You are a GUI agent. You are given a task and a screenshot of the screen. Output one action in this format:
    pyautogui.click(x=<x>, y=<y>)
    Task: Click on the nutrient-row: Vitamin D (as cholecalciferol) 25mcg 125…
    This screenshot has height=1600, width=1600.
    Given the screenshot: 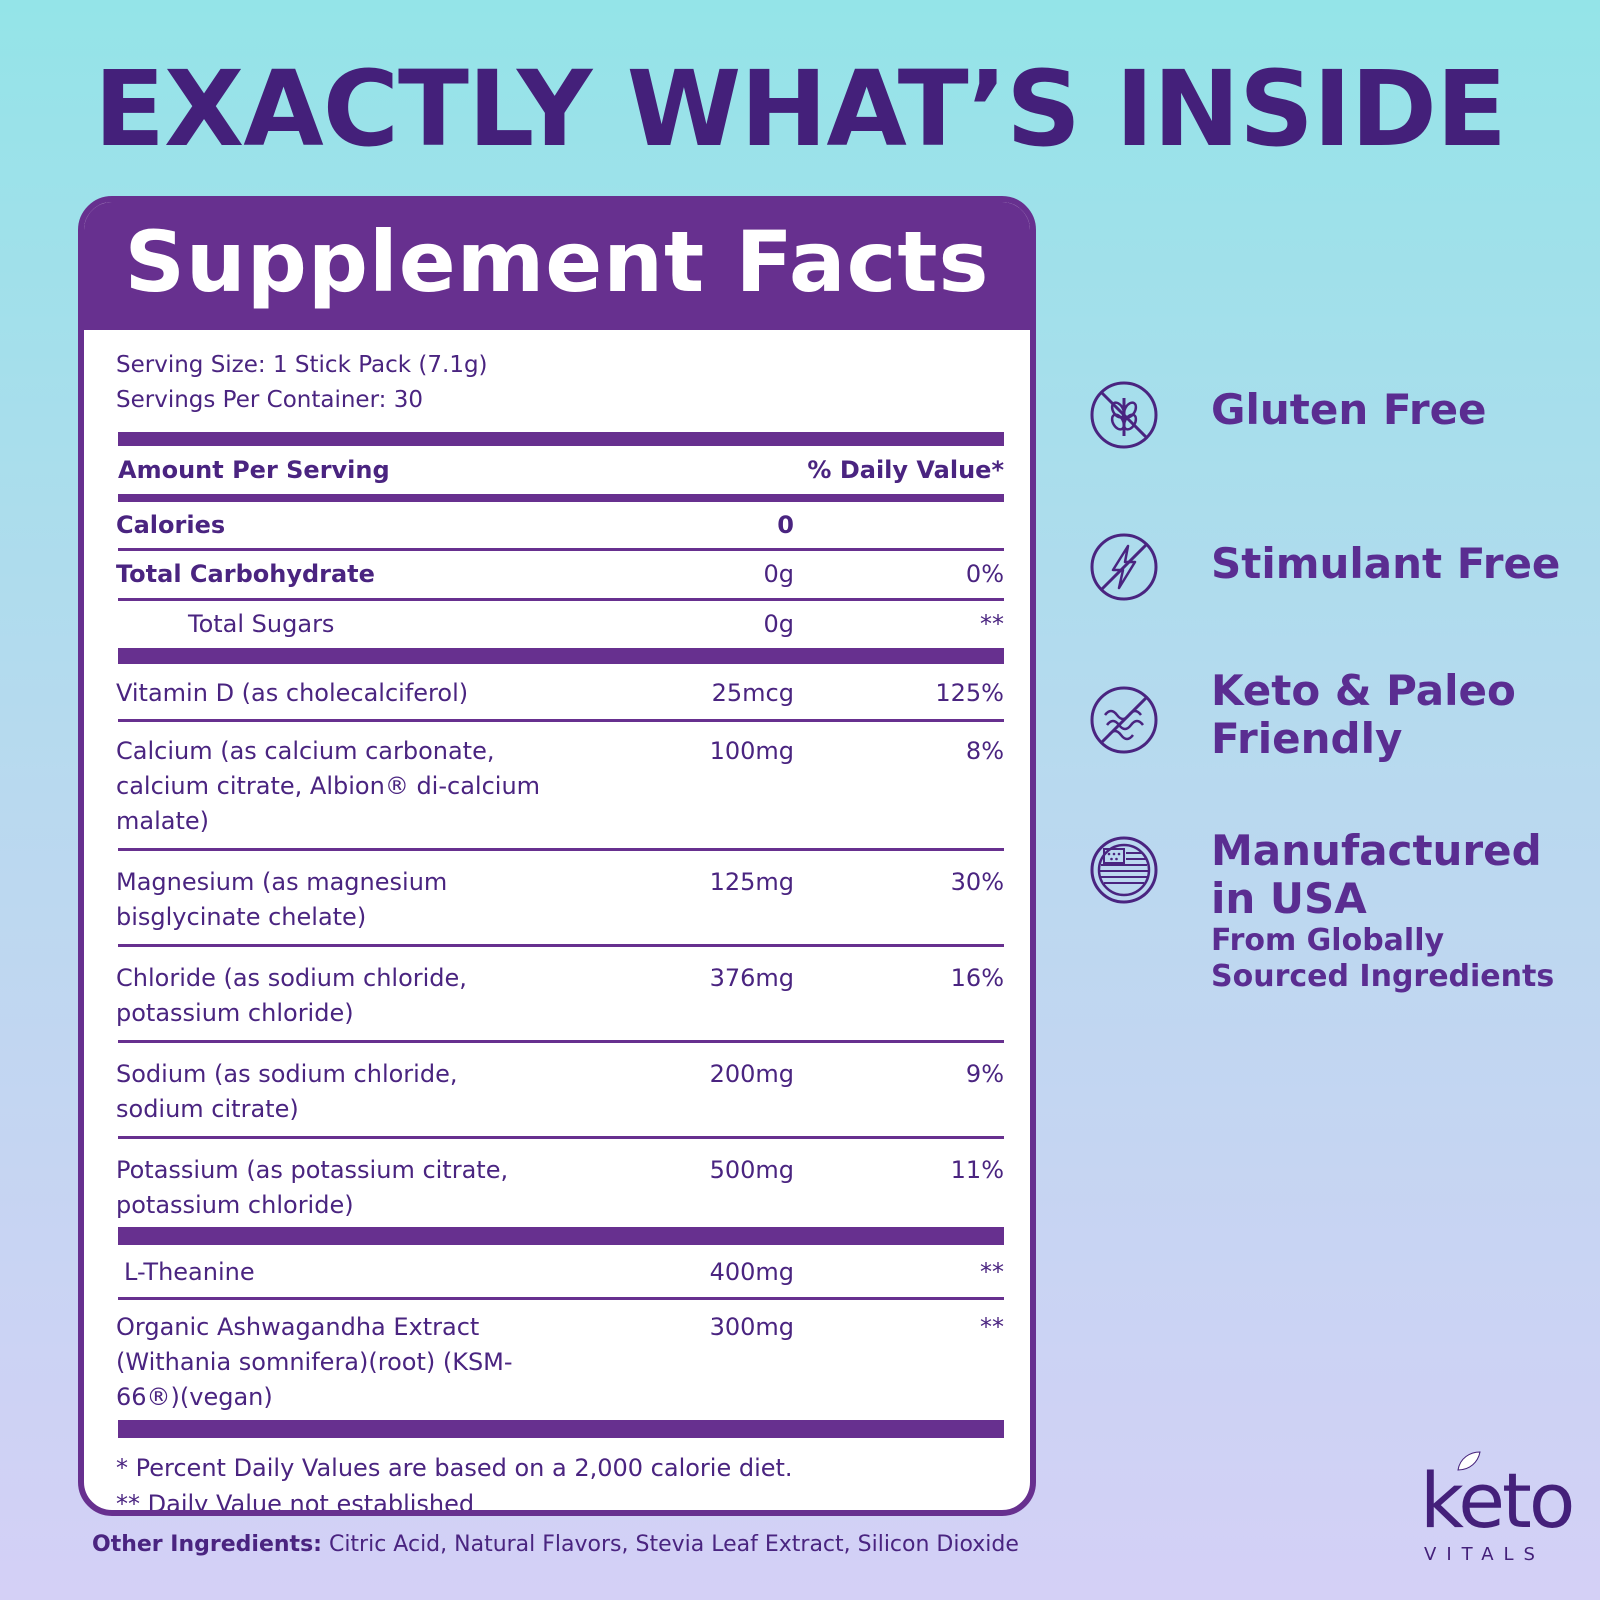 What is the action you would take?
    pyautogui.click(x=560, y=691)
    